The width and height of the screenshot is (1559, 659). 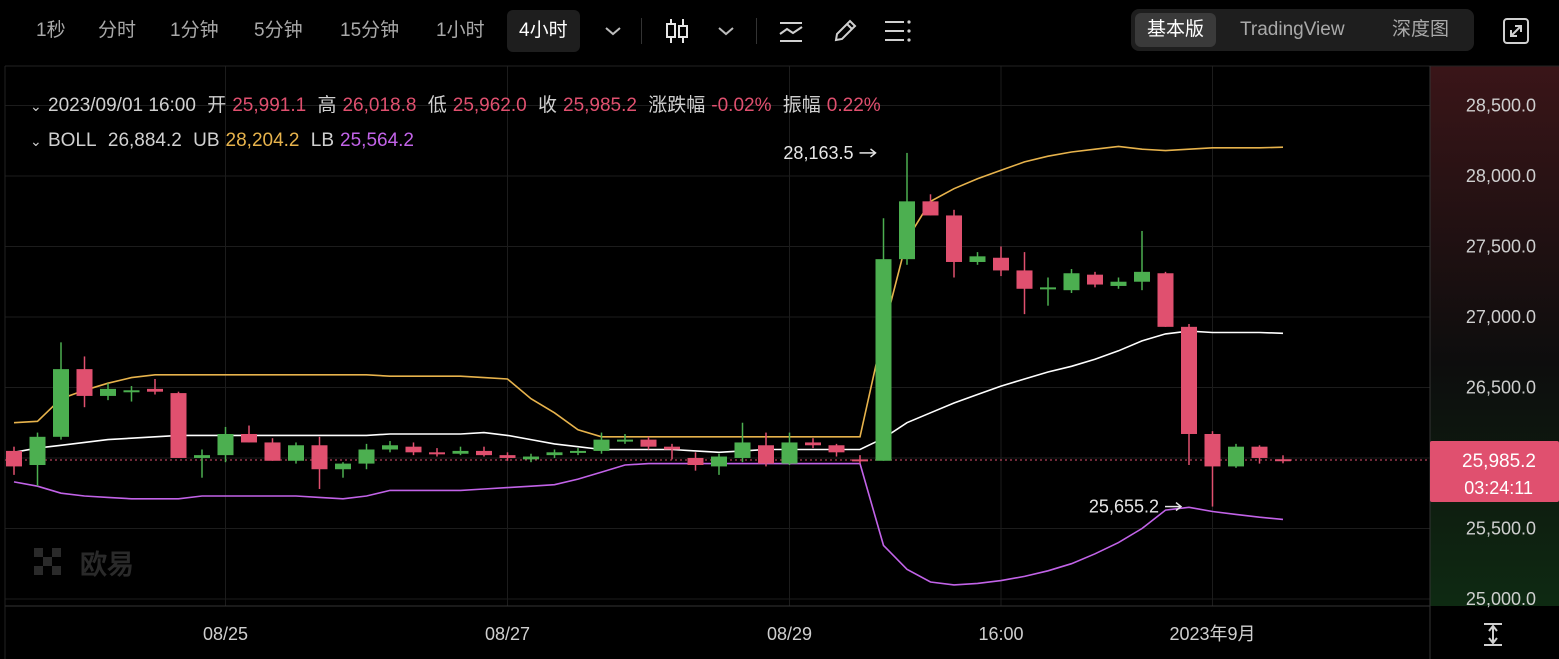 What do you see at coordinates (791, 31) in the screenshot?
I see `indicator-icon` at bounding box center [791, 31].